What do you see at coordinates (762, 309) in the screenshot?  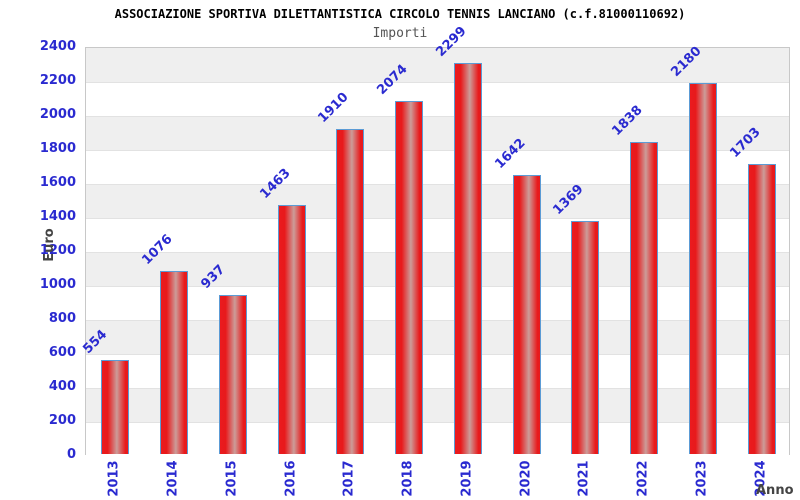 I see `bar-2024` at bounding box center [762, 309].